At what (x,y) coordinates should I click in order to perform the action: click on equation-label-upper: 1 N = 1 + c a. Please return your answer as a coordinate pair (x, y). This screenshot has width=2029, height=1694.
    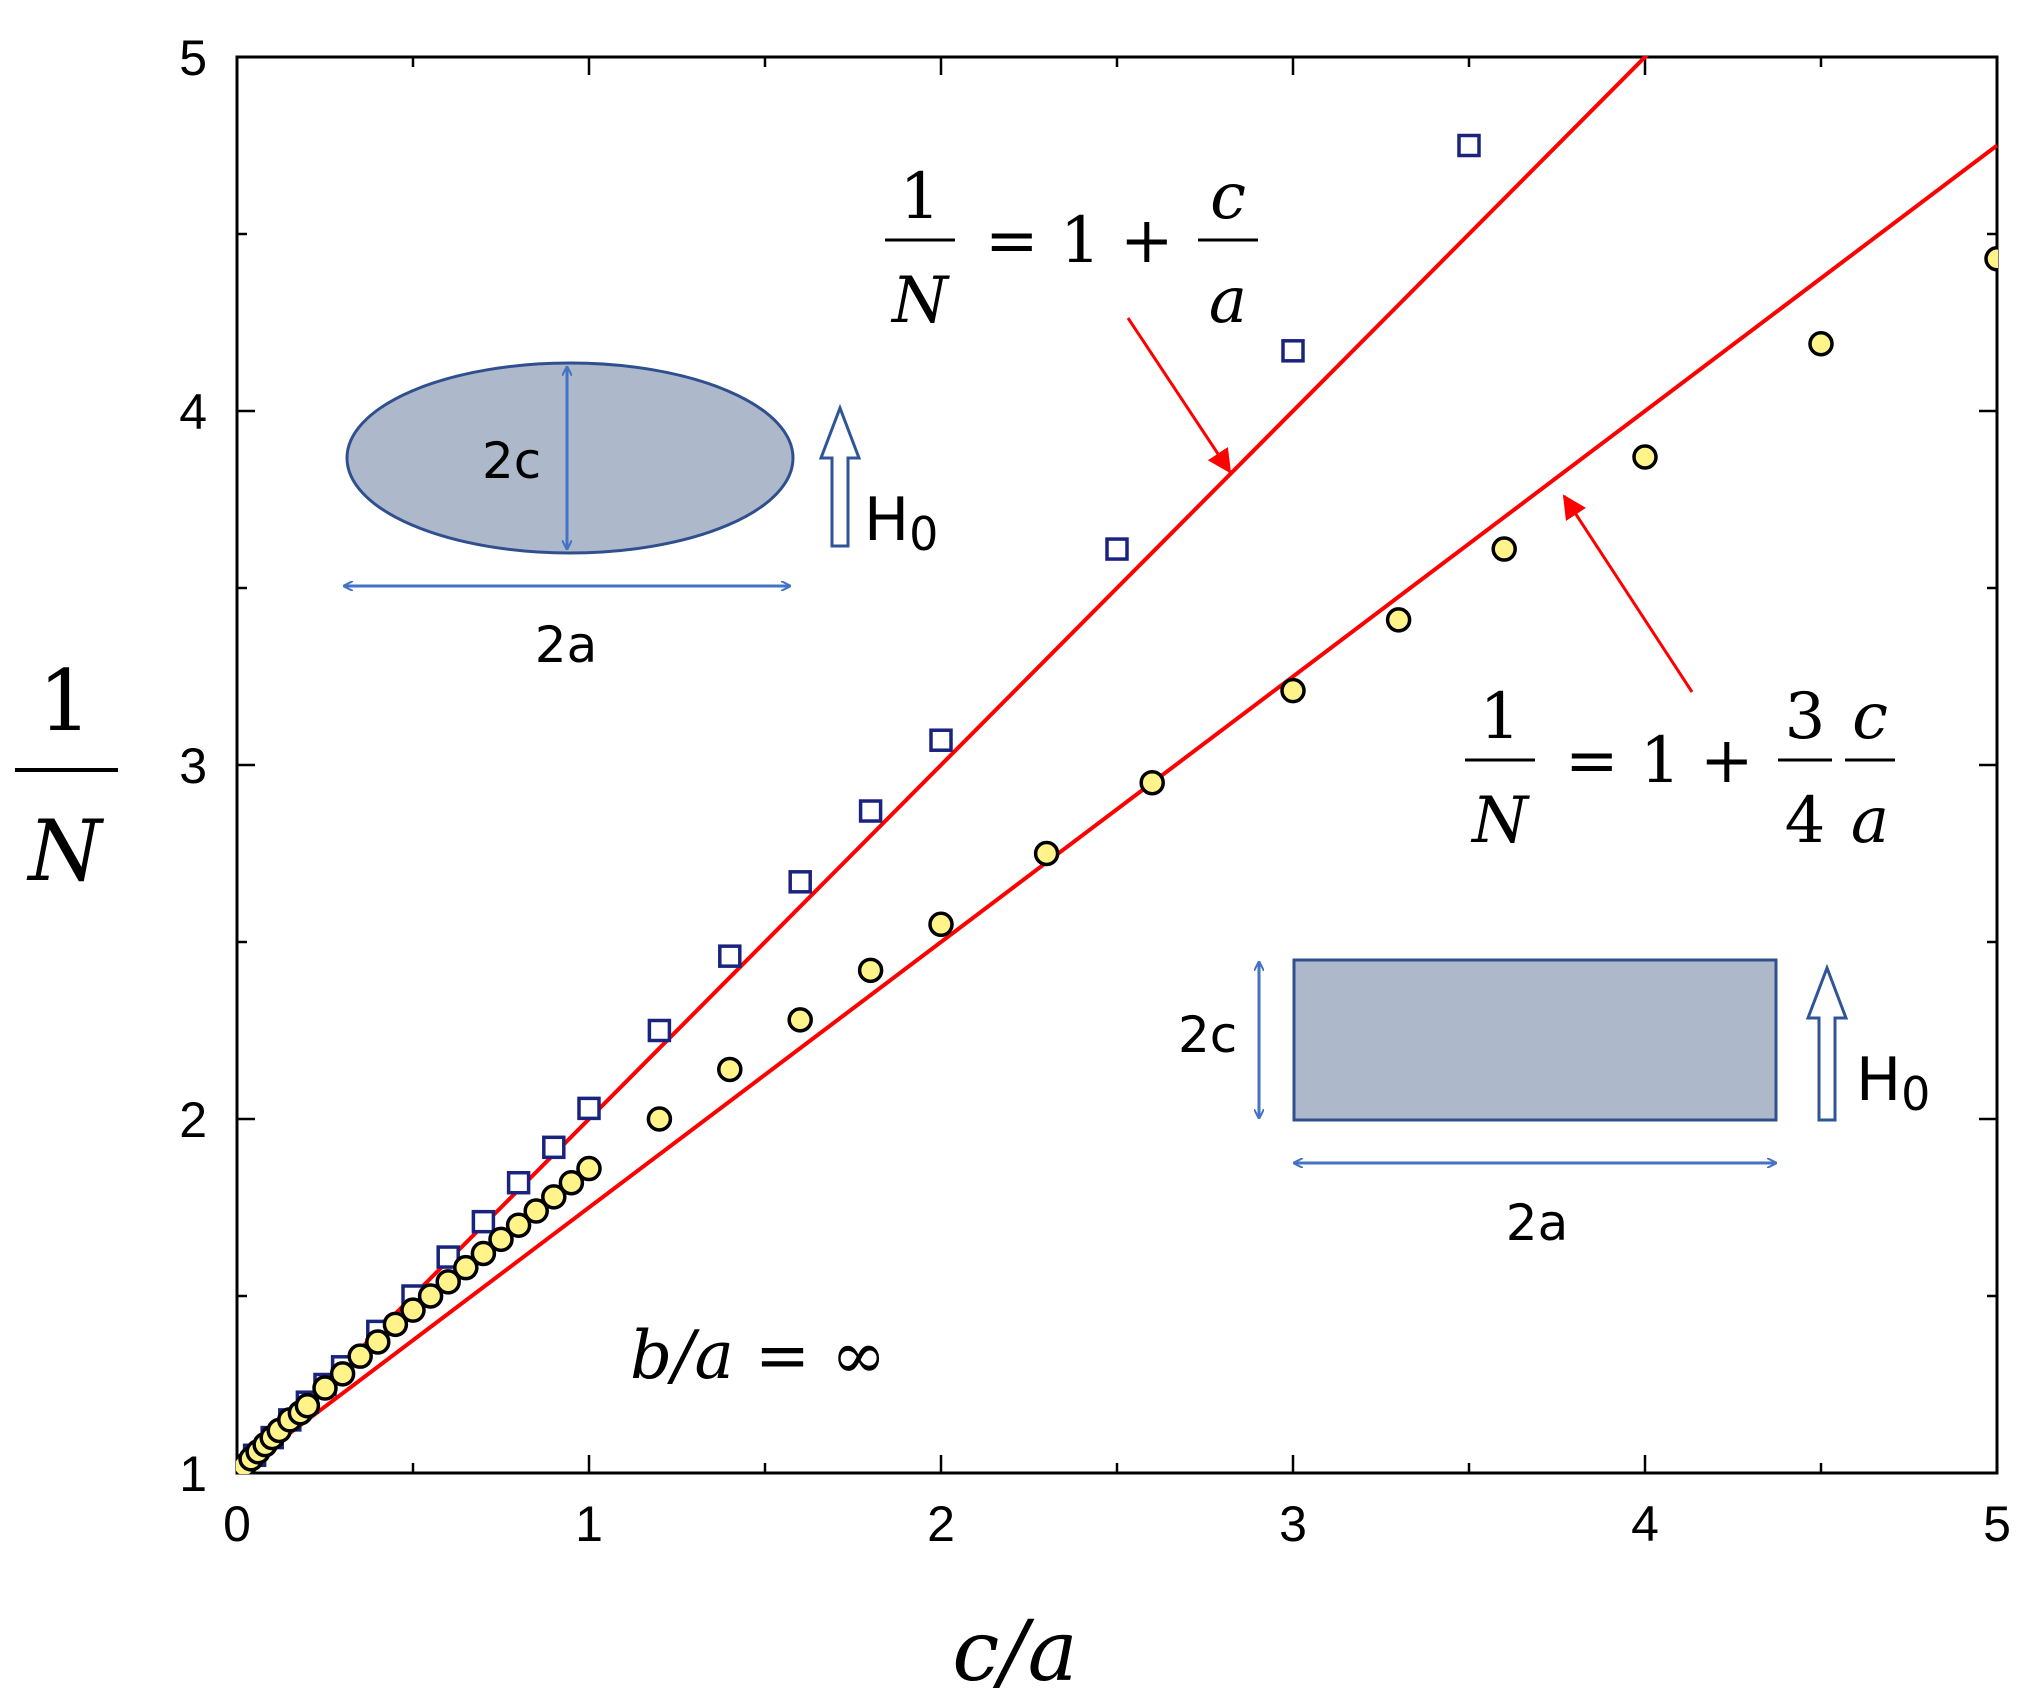
    Looking at the image, I should click on (1071, 249).